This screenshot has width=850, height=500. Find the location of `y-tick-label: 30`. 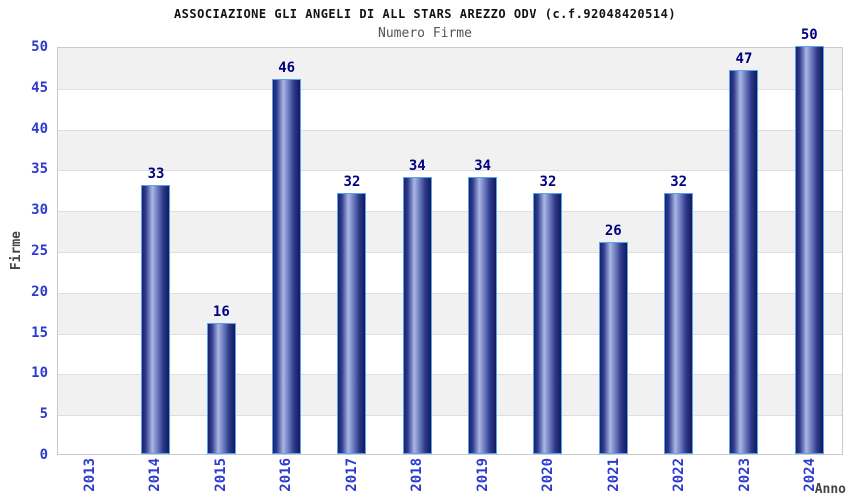

y-tick-label: 30 is located at coordinates (39, 210).